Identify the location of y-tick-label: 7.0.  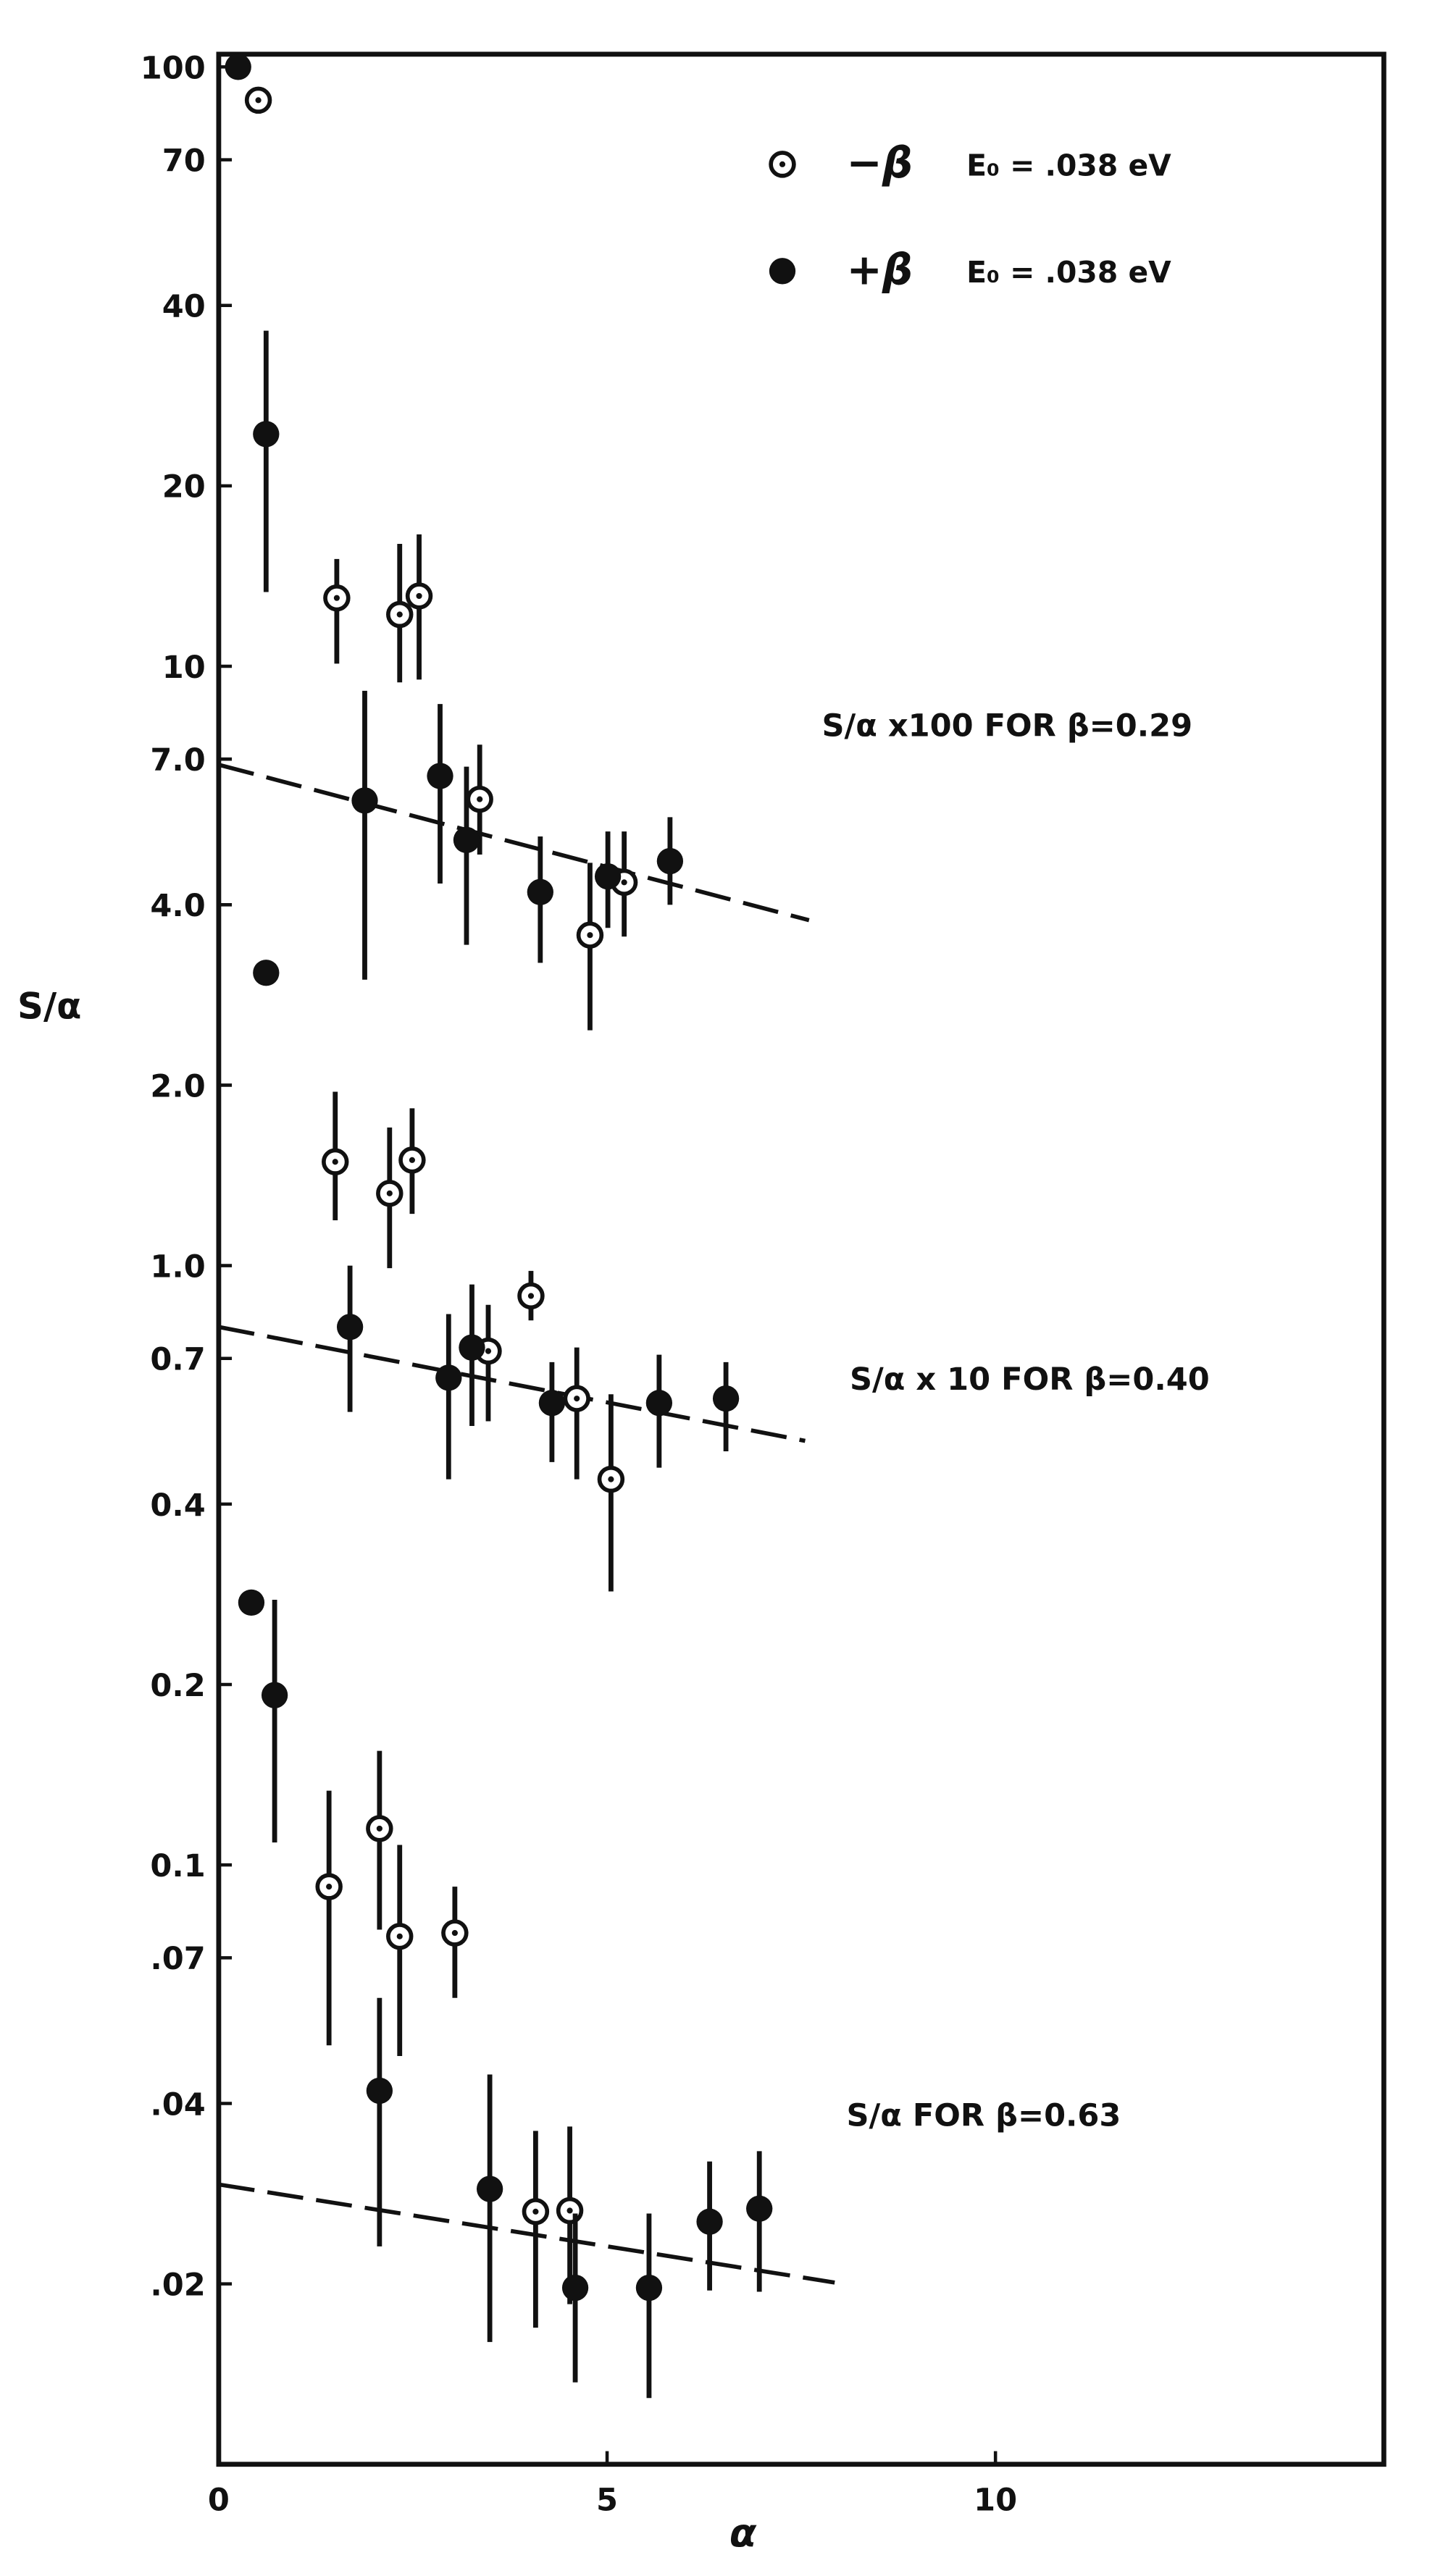
(177, 760).